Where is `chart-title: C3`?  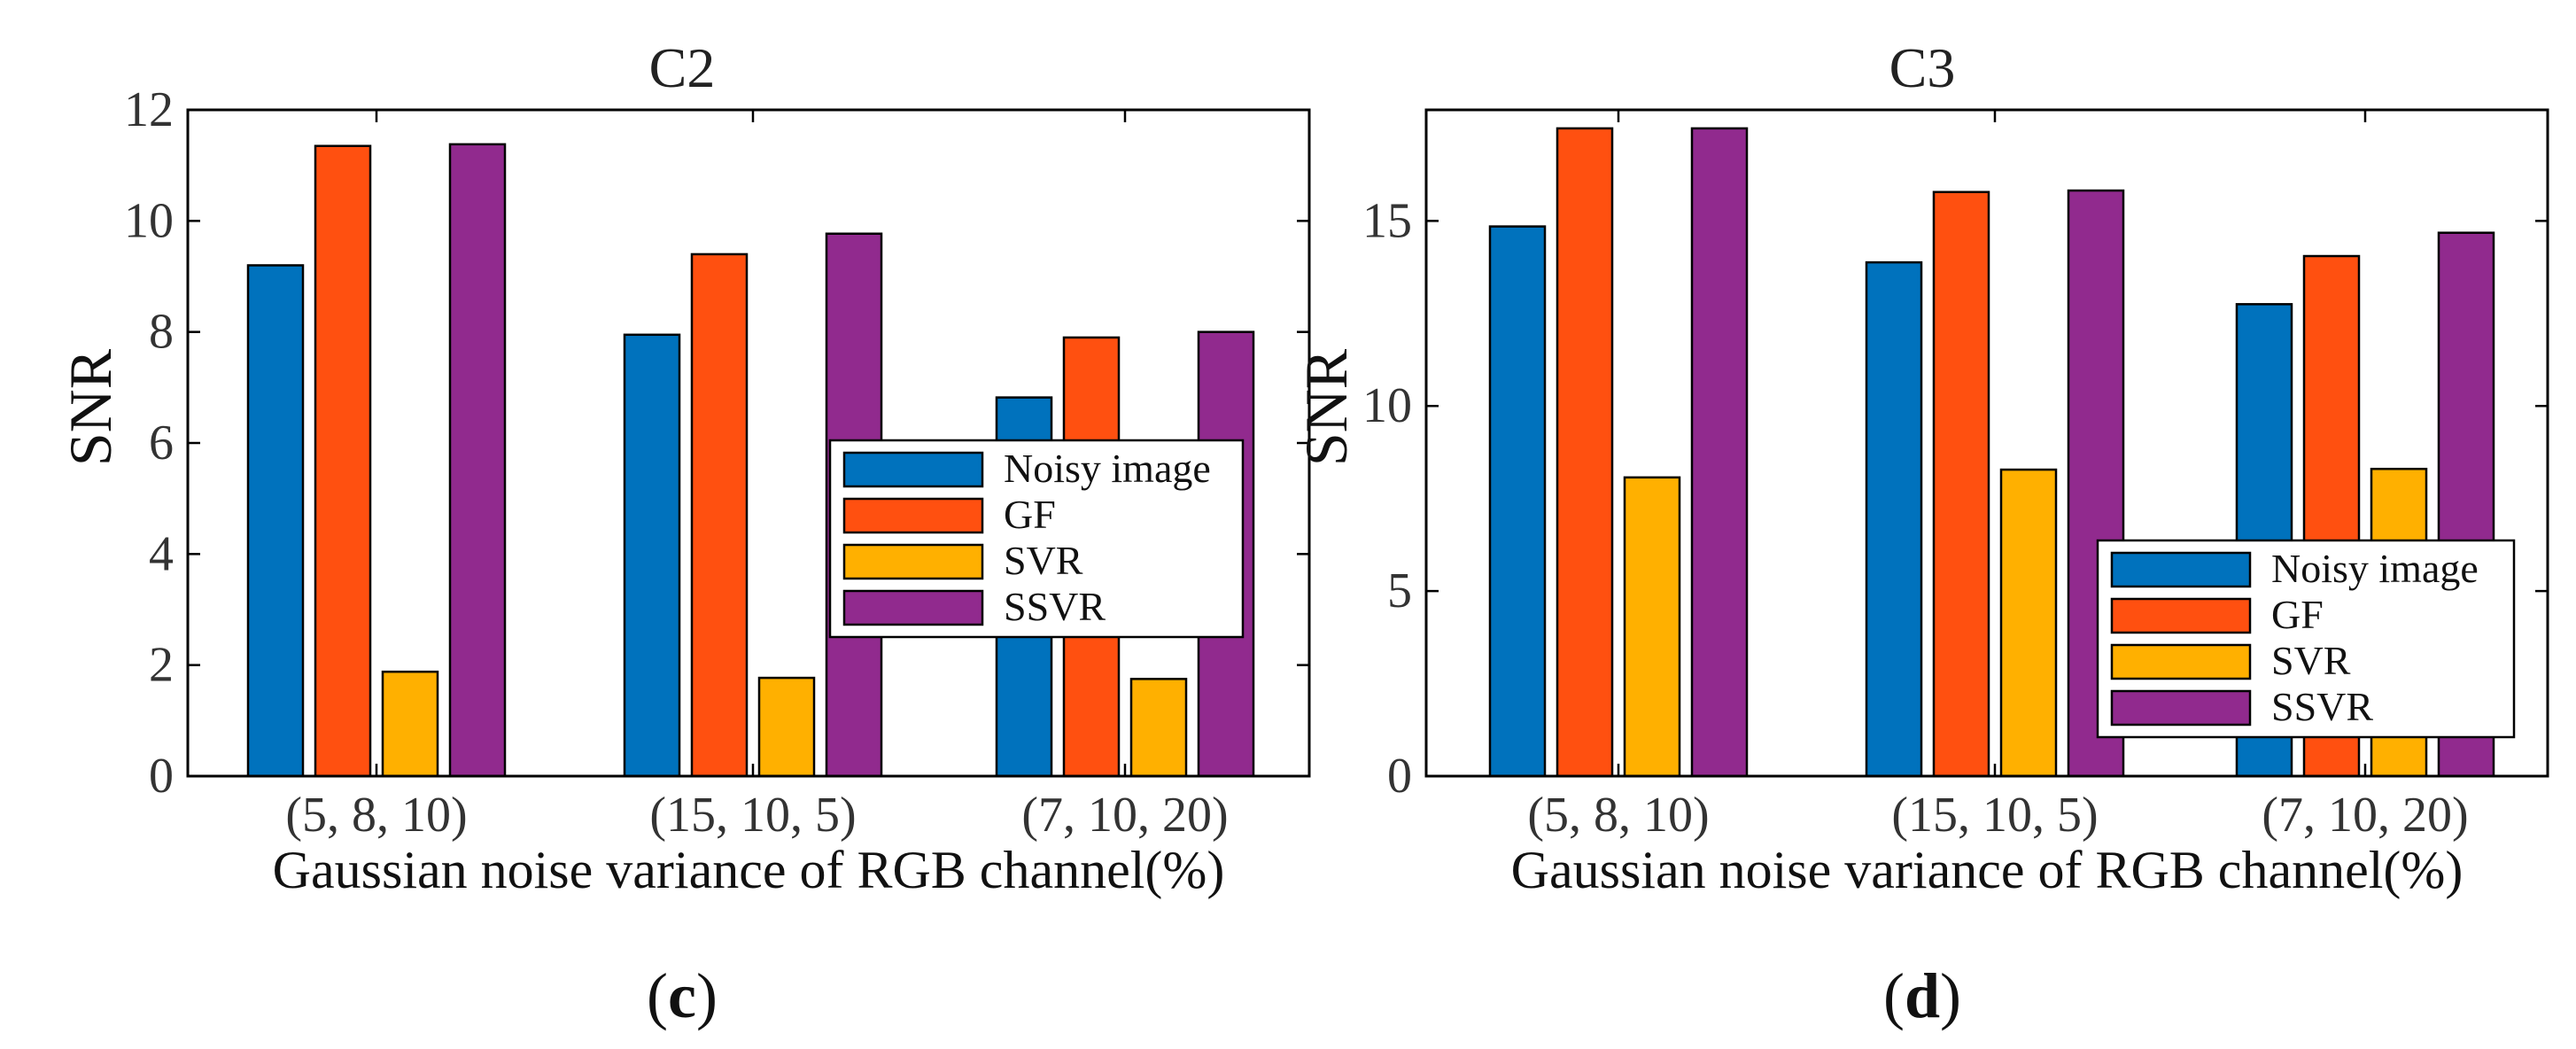 chart-title: C3 is located at coordinates (1922, 67).